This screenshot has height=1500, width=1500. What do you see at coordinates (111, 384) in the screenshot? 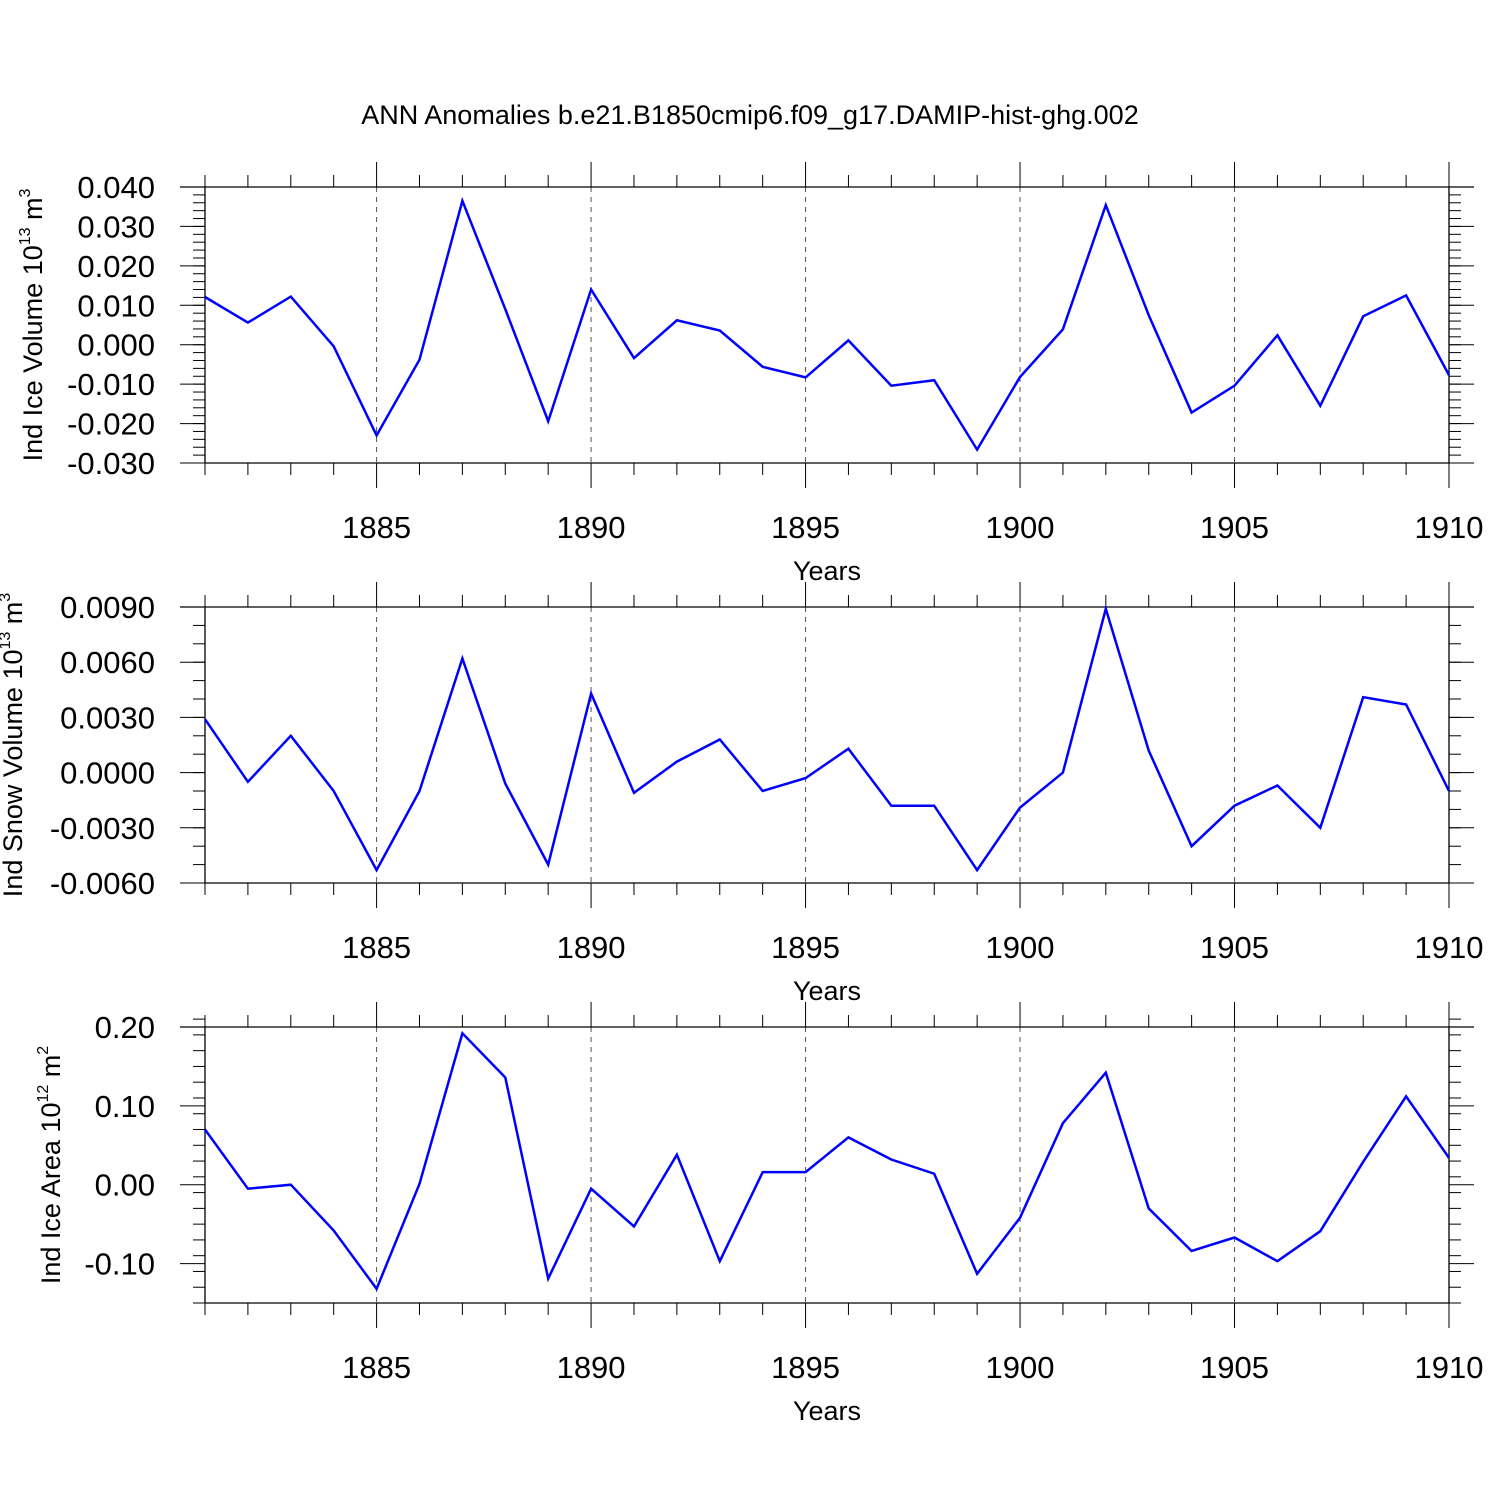
I see `chart-panel-1-y-tick-label: -0.010` at bounding box center [111, 384].